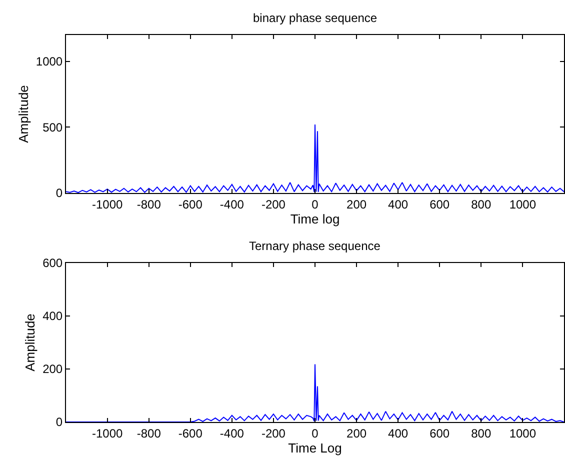 This screenshot has width=565, height=463. What do you see at coordinates (52, 127) in the screenshot?
I see `y-tick-label: 500` at bounding box center [52, 127].